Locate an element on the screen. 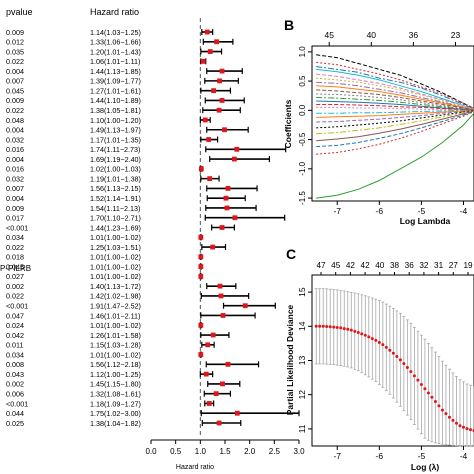  deviance-points is located at coordinates (394, 367).